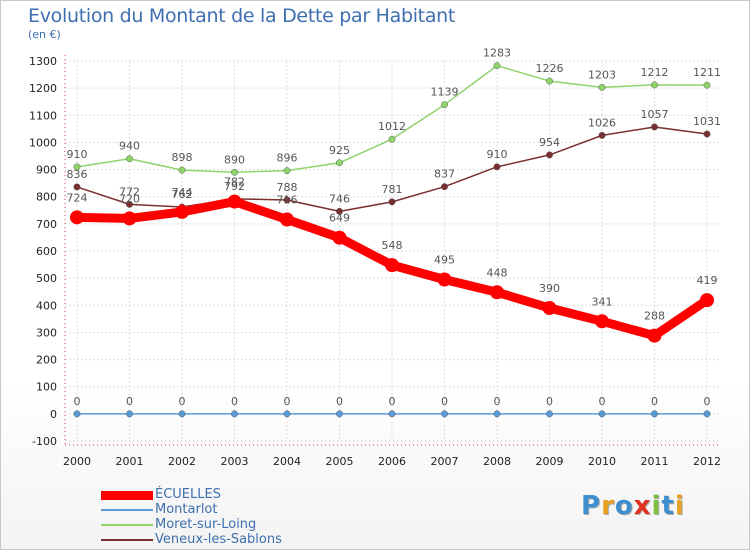 This screenshot has width=750, height=550. I want to click on data-label: 836, so click(77, 174).